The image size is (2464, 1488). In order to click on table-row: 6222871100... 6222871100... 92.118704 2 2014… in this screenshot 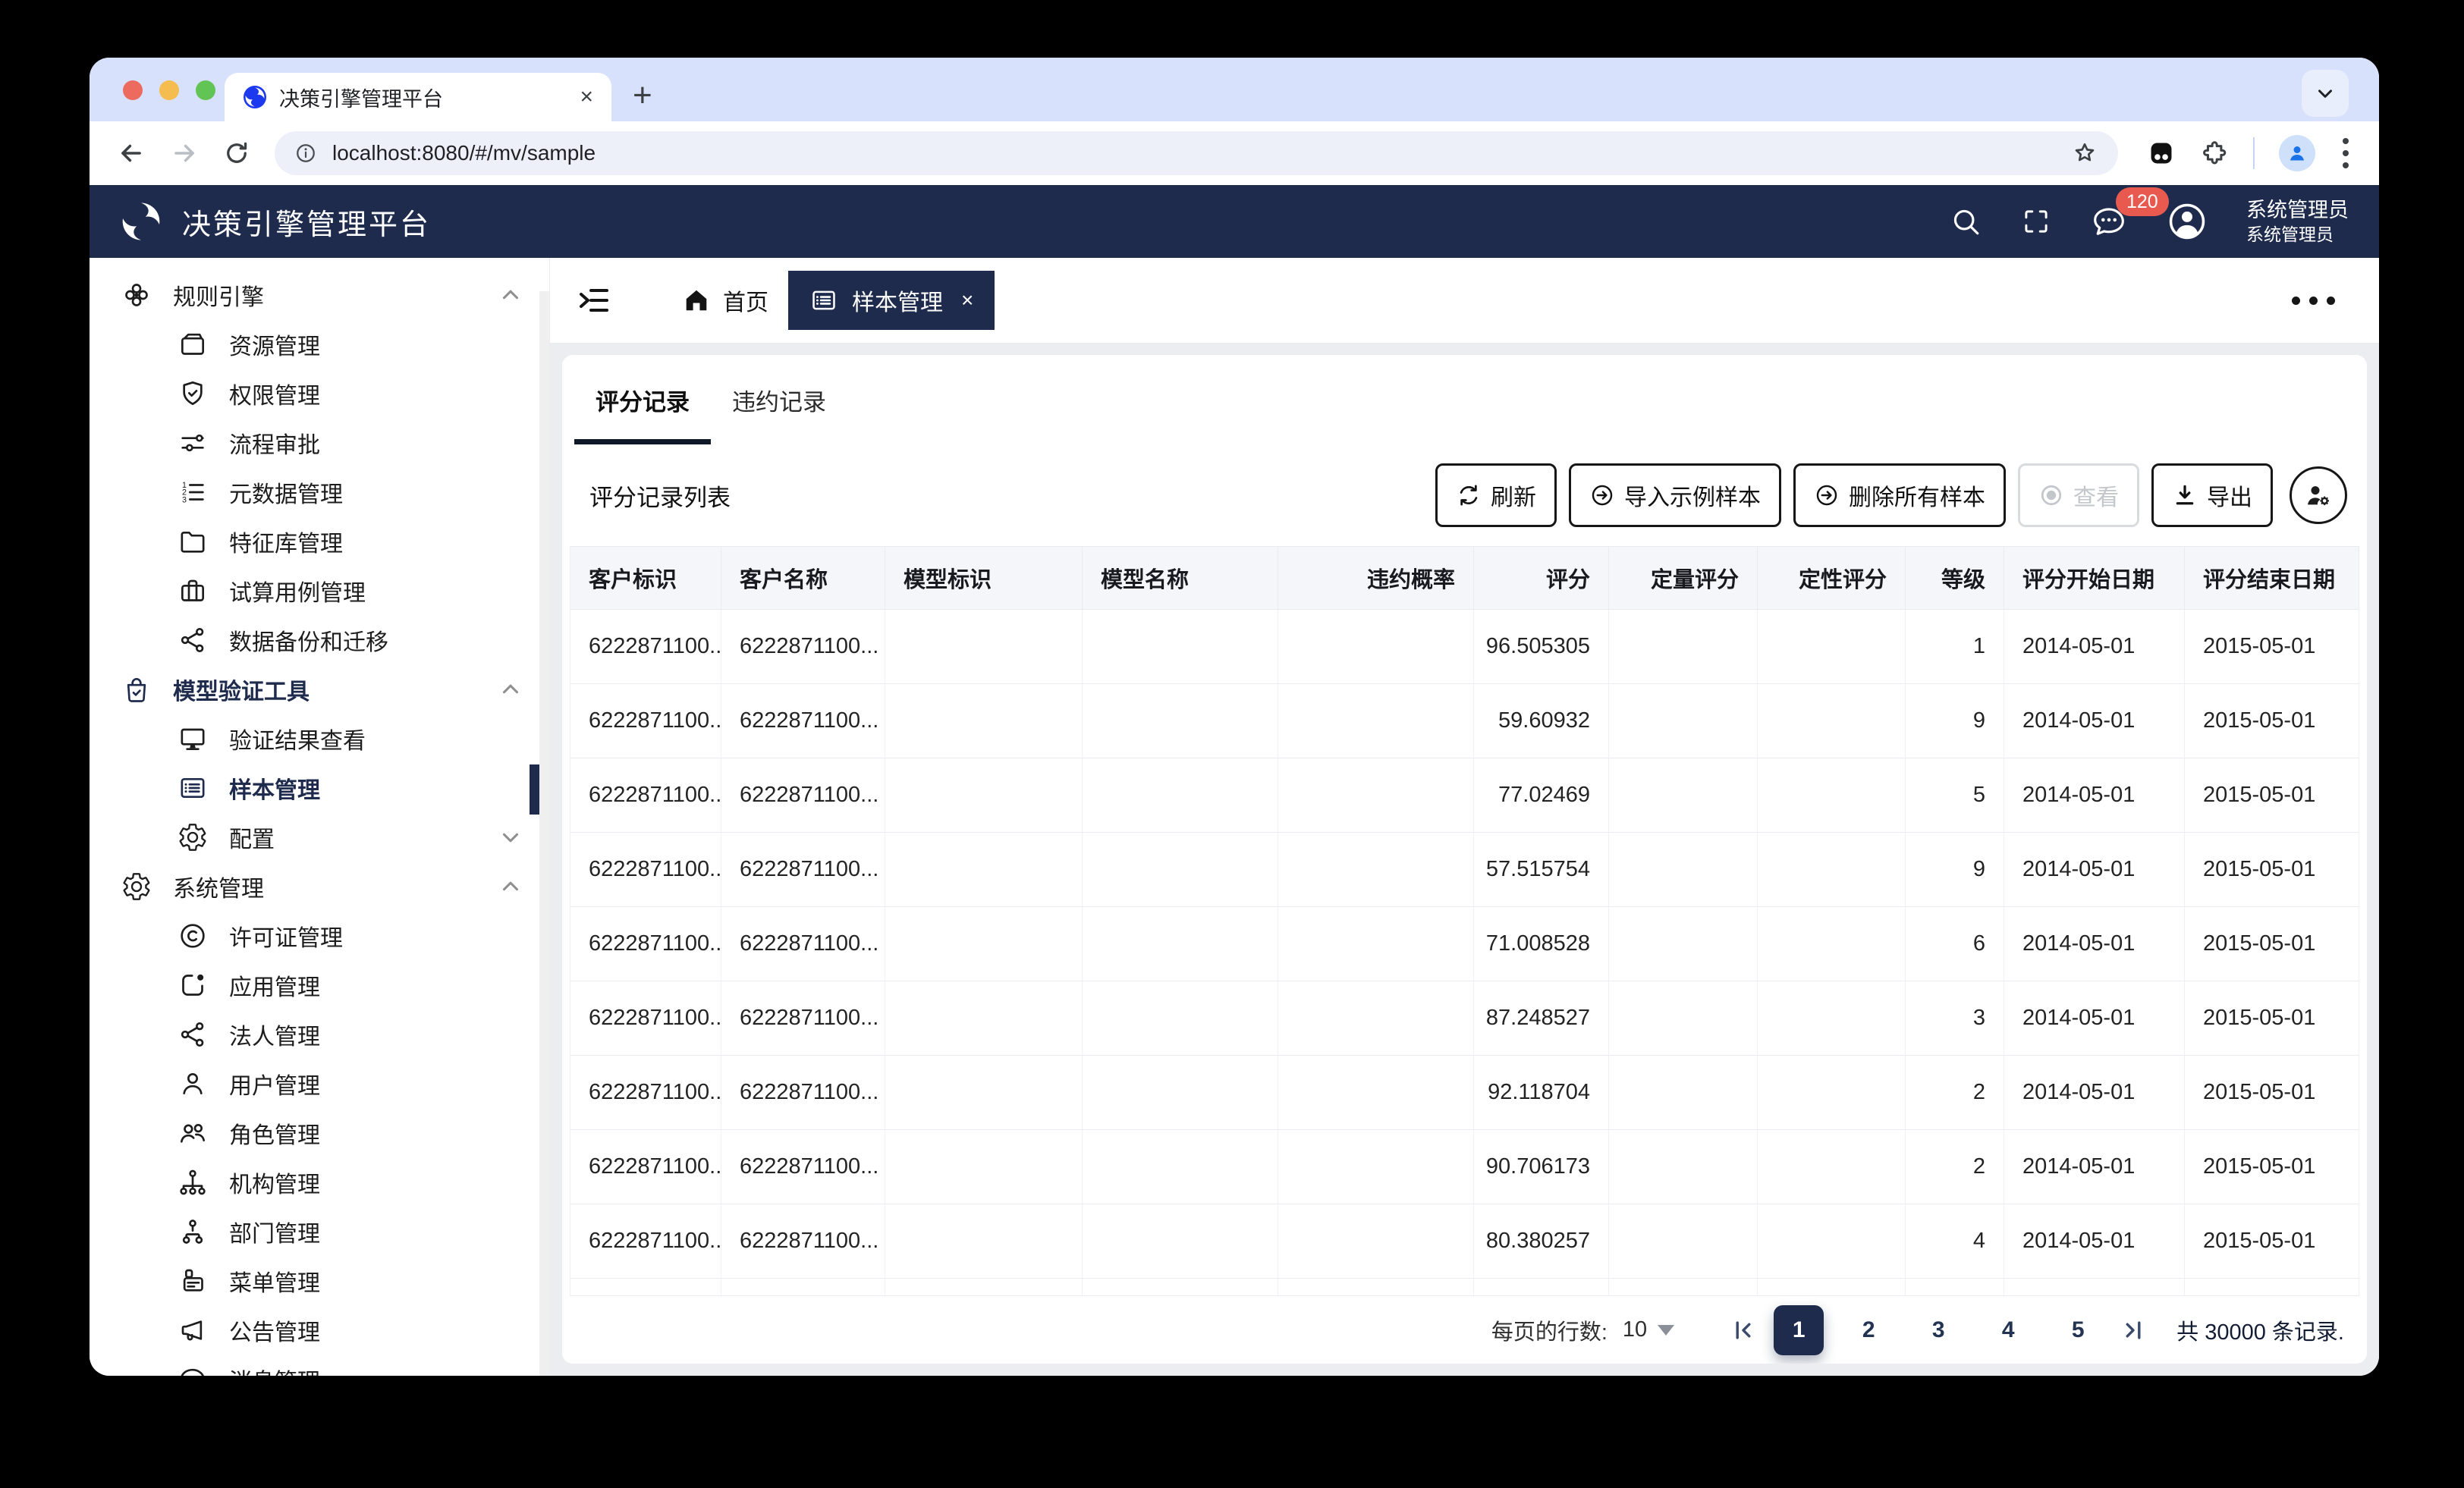, I will do `click(1464, 1093)`.